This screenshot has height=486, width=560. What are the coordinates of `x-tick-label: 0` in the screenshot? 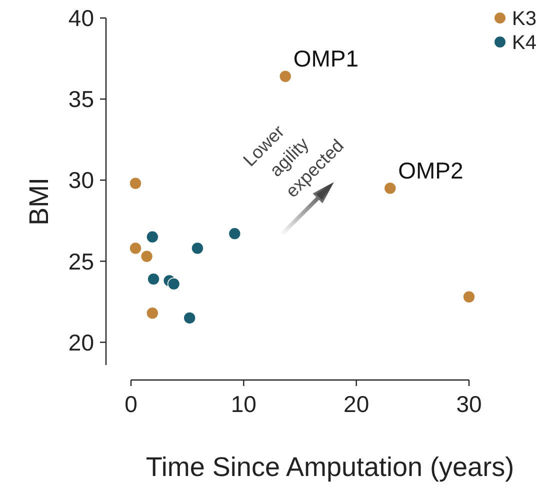 It's located at (131, 404).